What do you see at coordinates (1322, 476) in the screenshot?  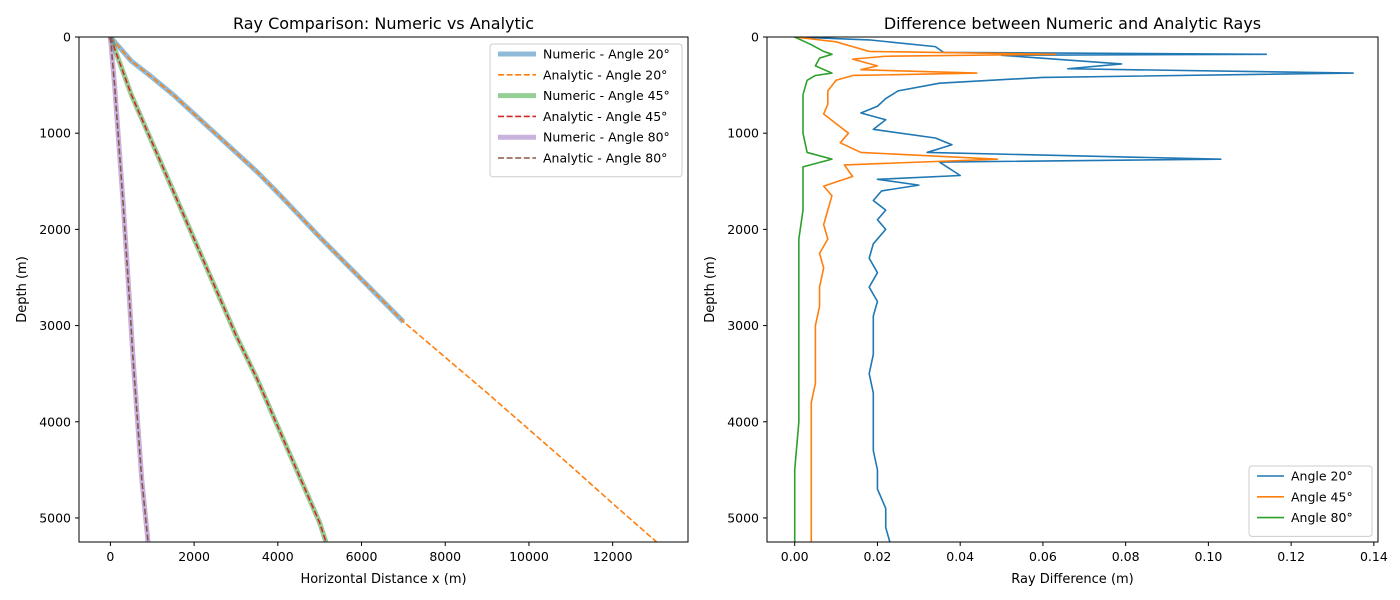 I see `legend-label: Angle 20°` at bounding box center [1322, 476].